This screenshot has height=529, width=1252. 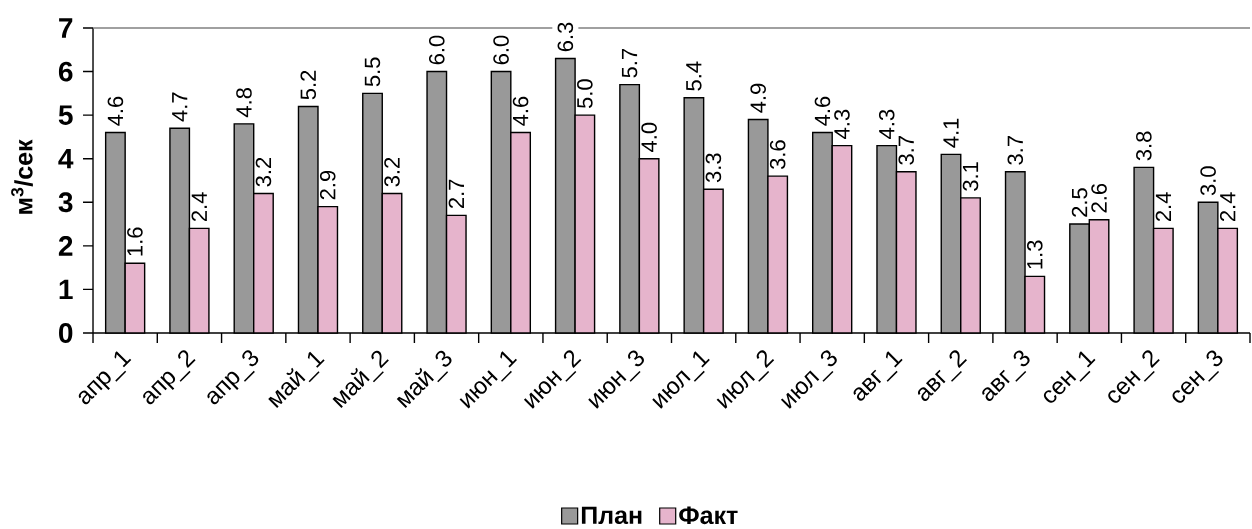 I want to click on y-tick-label: 3, so click(x=65, y=202).